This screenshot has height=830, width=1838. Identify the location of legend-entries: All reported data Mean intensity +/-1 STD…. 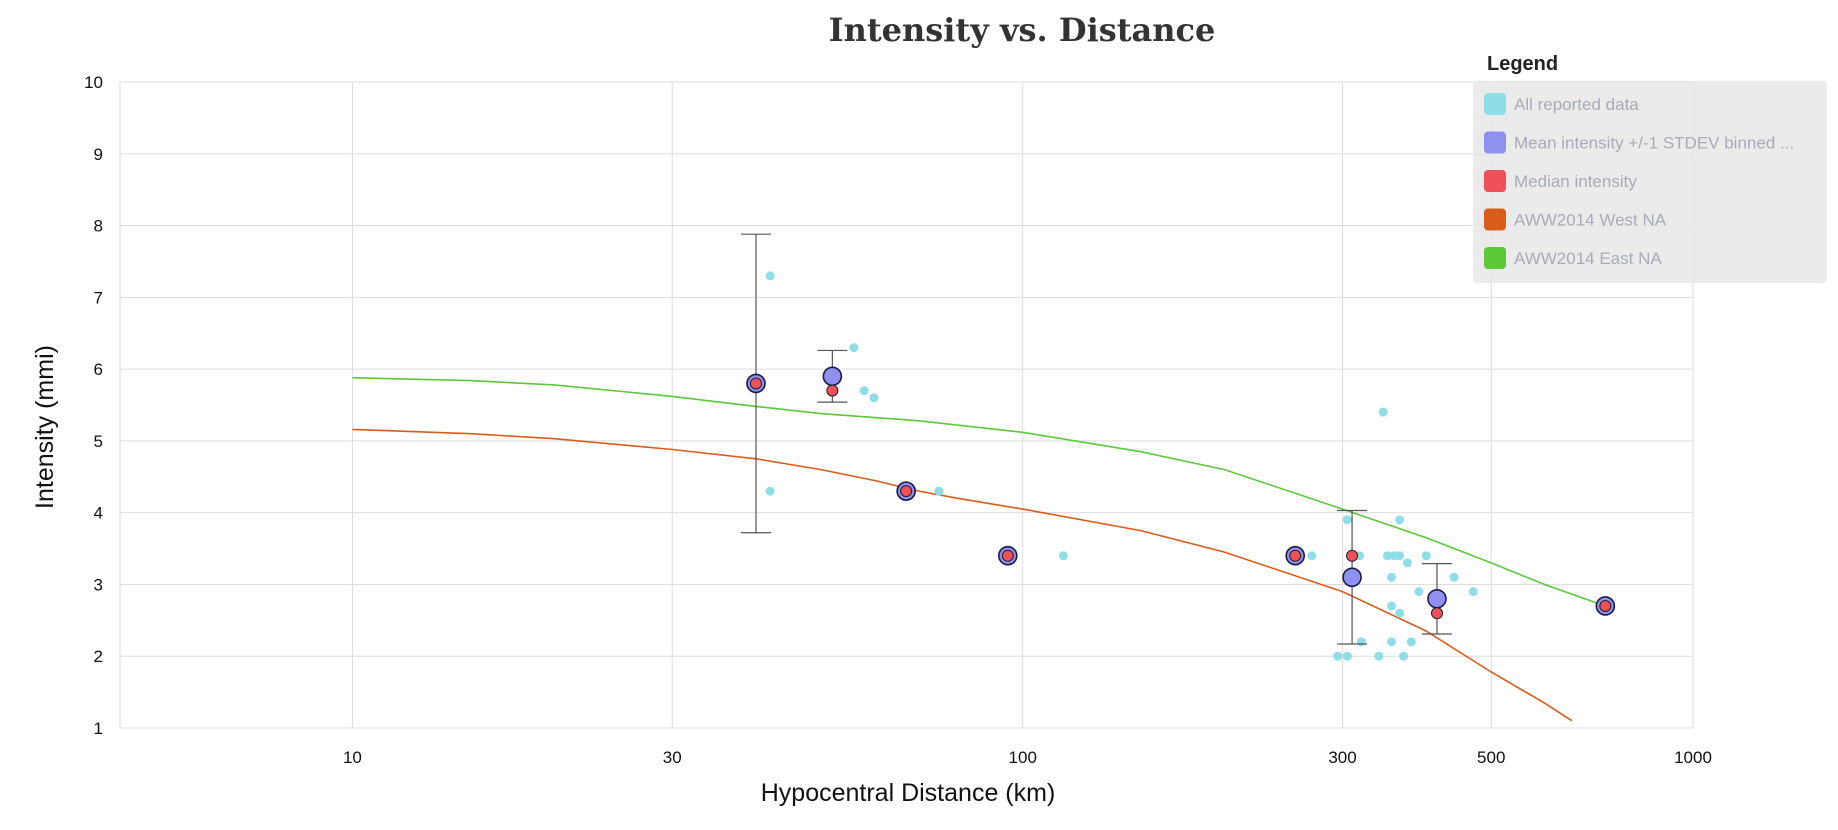
(1639, 181).